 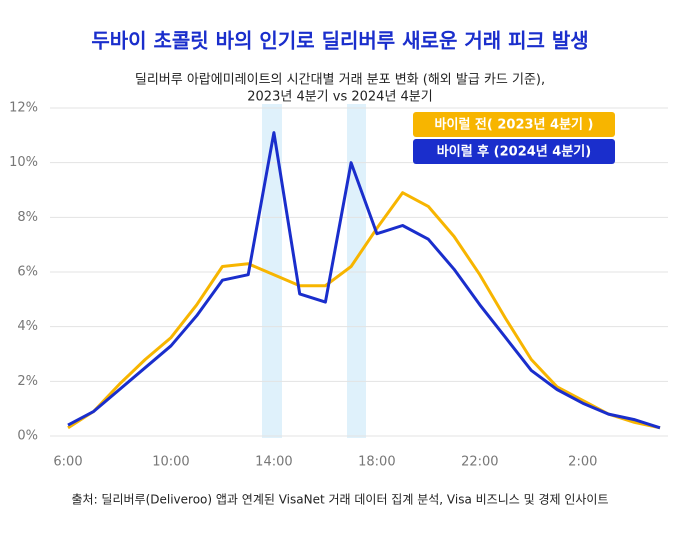 I want to click on y-tick-label: 2%, so click(x=27, y=381).